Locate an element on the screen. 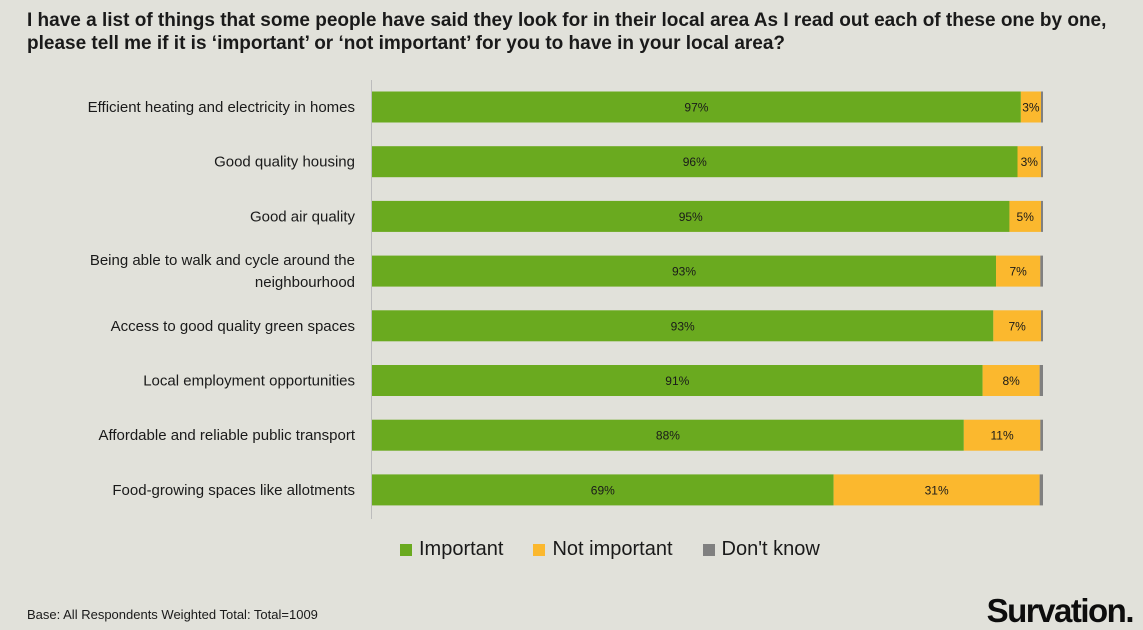 The image size is (1143, 630). bar-important-being-able-to-walk-and-cycle-around-the-neighbourhood is located at coordinates (684, 271).